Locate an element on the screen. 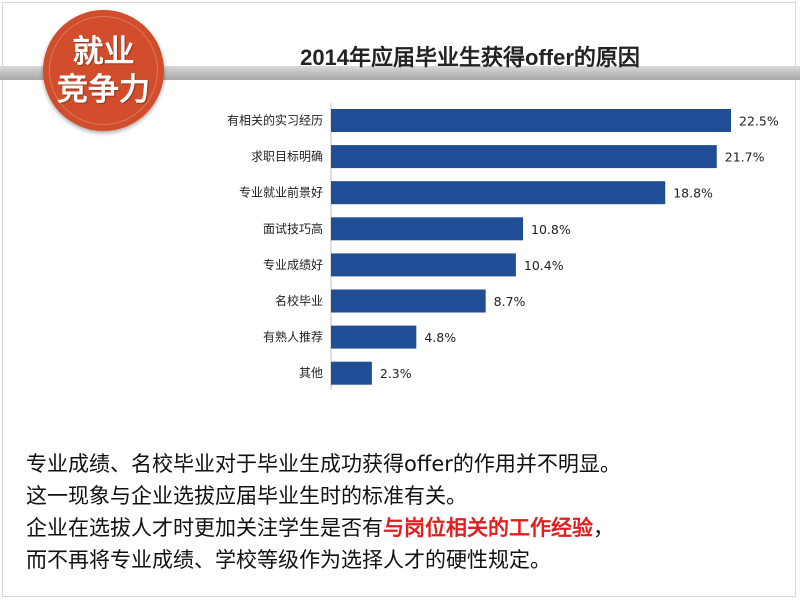 Image resolution: width=800 pixels, height=601 pixels. caption-line-3-suffix: ， is located at coordinates (603, 528).